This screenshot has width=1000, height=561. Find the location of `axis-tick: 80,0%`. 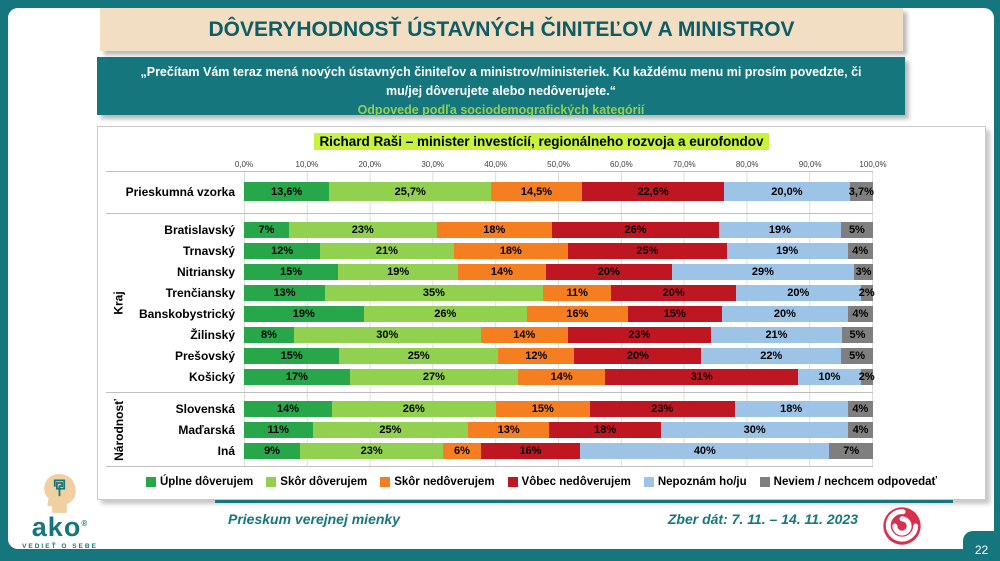

axis-tick: 80,0% is located at coordinates (747, 164).